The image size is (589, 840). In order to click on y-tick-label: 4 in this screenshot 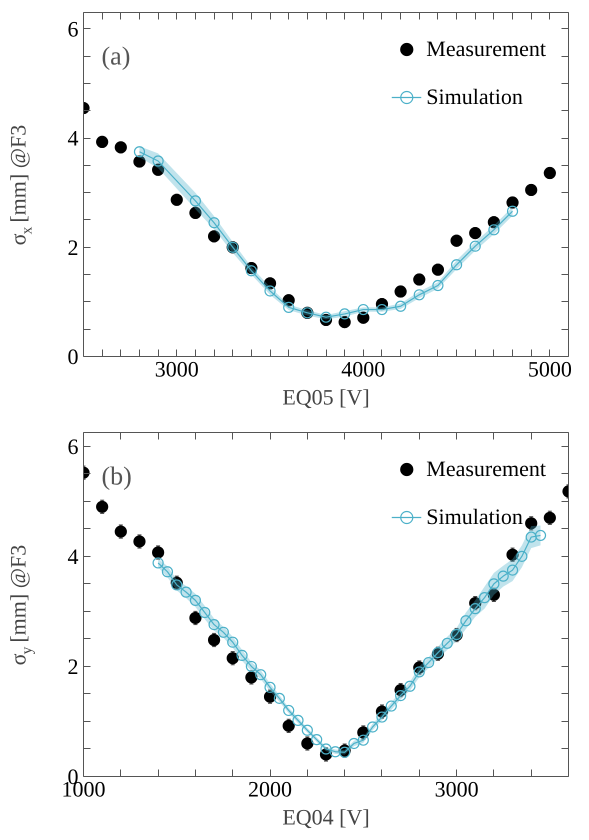, I will do `click(73, 556)`.